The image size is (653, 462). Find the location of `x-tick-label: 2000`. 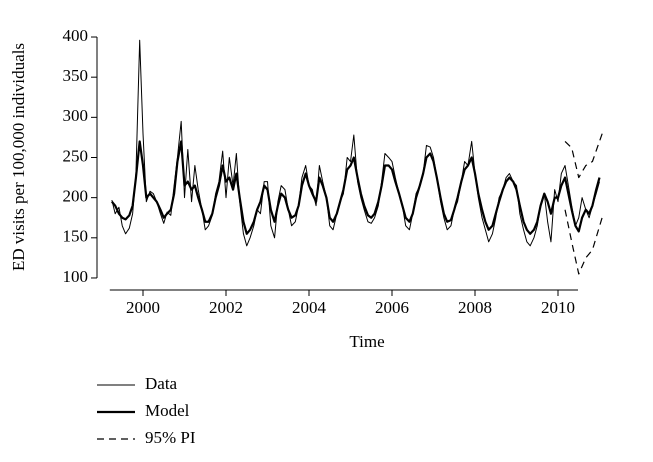

x-tick-label: 2000 is located at coordinates (143, 307).